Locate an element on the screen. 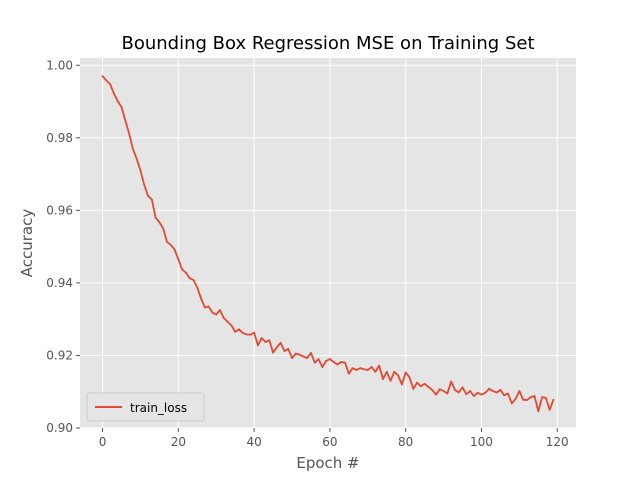 This screenshot has width=640, height=480. y-axis-ticks: 0.90 0.92 0.94 0.96 0.98 1.00 is located at coordinates (63, 246).